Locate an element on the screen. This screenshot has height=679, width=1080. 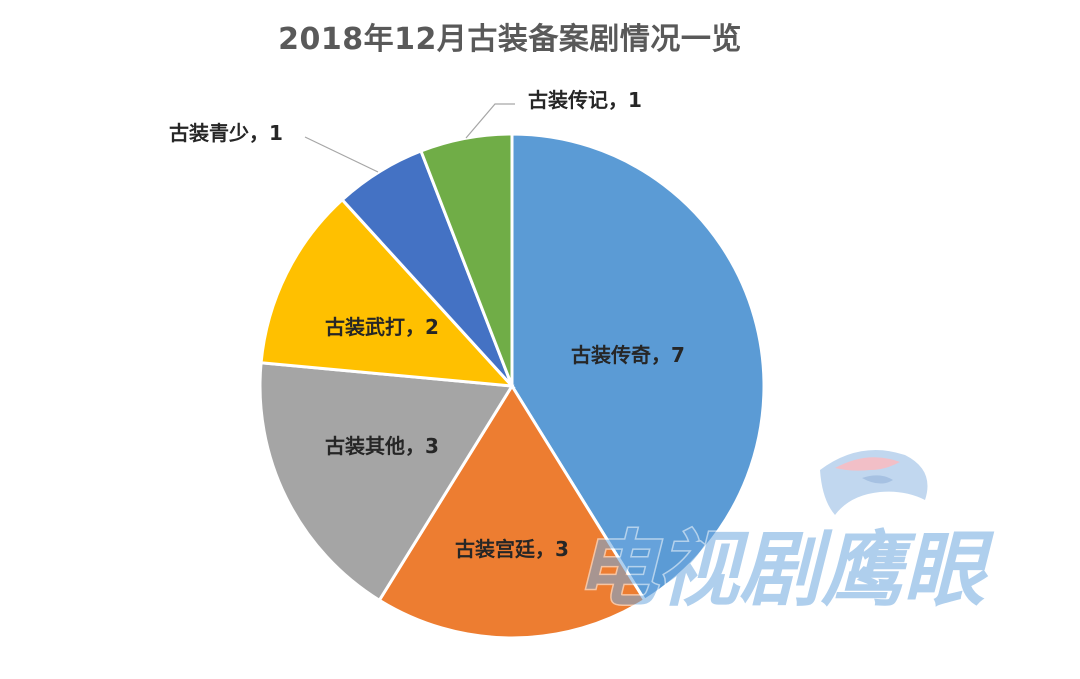
chart-title: 2018年12月古装备案剧情况一览 is located at coordinates (510, 39).